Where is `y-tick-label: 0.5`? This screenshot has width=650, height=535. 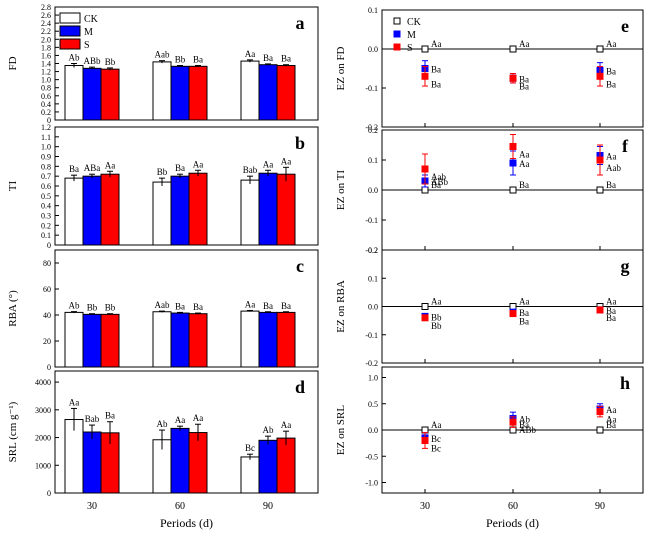
y-tick-label: 0.5 is located at coordinates (373, 404).